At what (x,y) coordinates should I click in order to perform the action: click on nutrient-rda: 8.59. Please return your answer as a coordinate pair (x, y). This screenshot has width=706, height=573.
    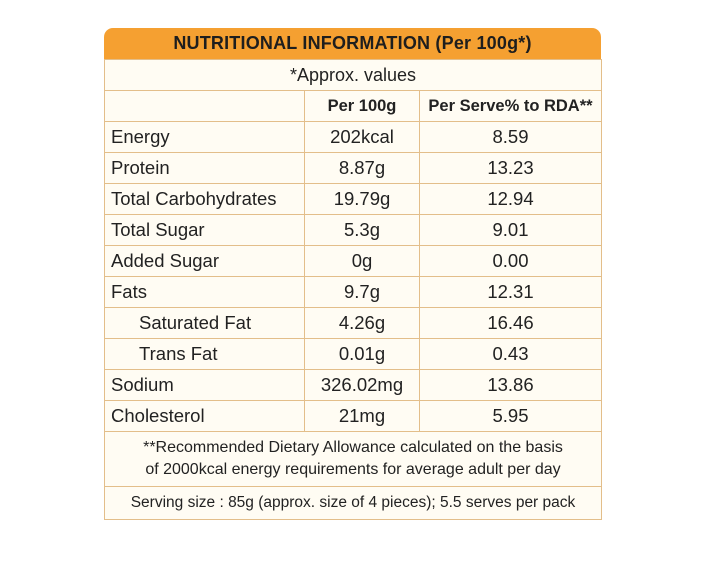
    Looking at the image, I should click on (510, 137).